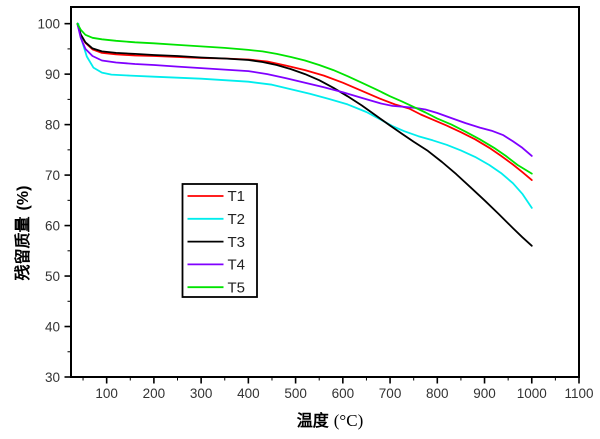 The height and width of the screenshot is (439, 600). I want to click on y-axis-title-text: 残留质量, so click(22, 248).